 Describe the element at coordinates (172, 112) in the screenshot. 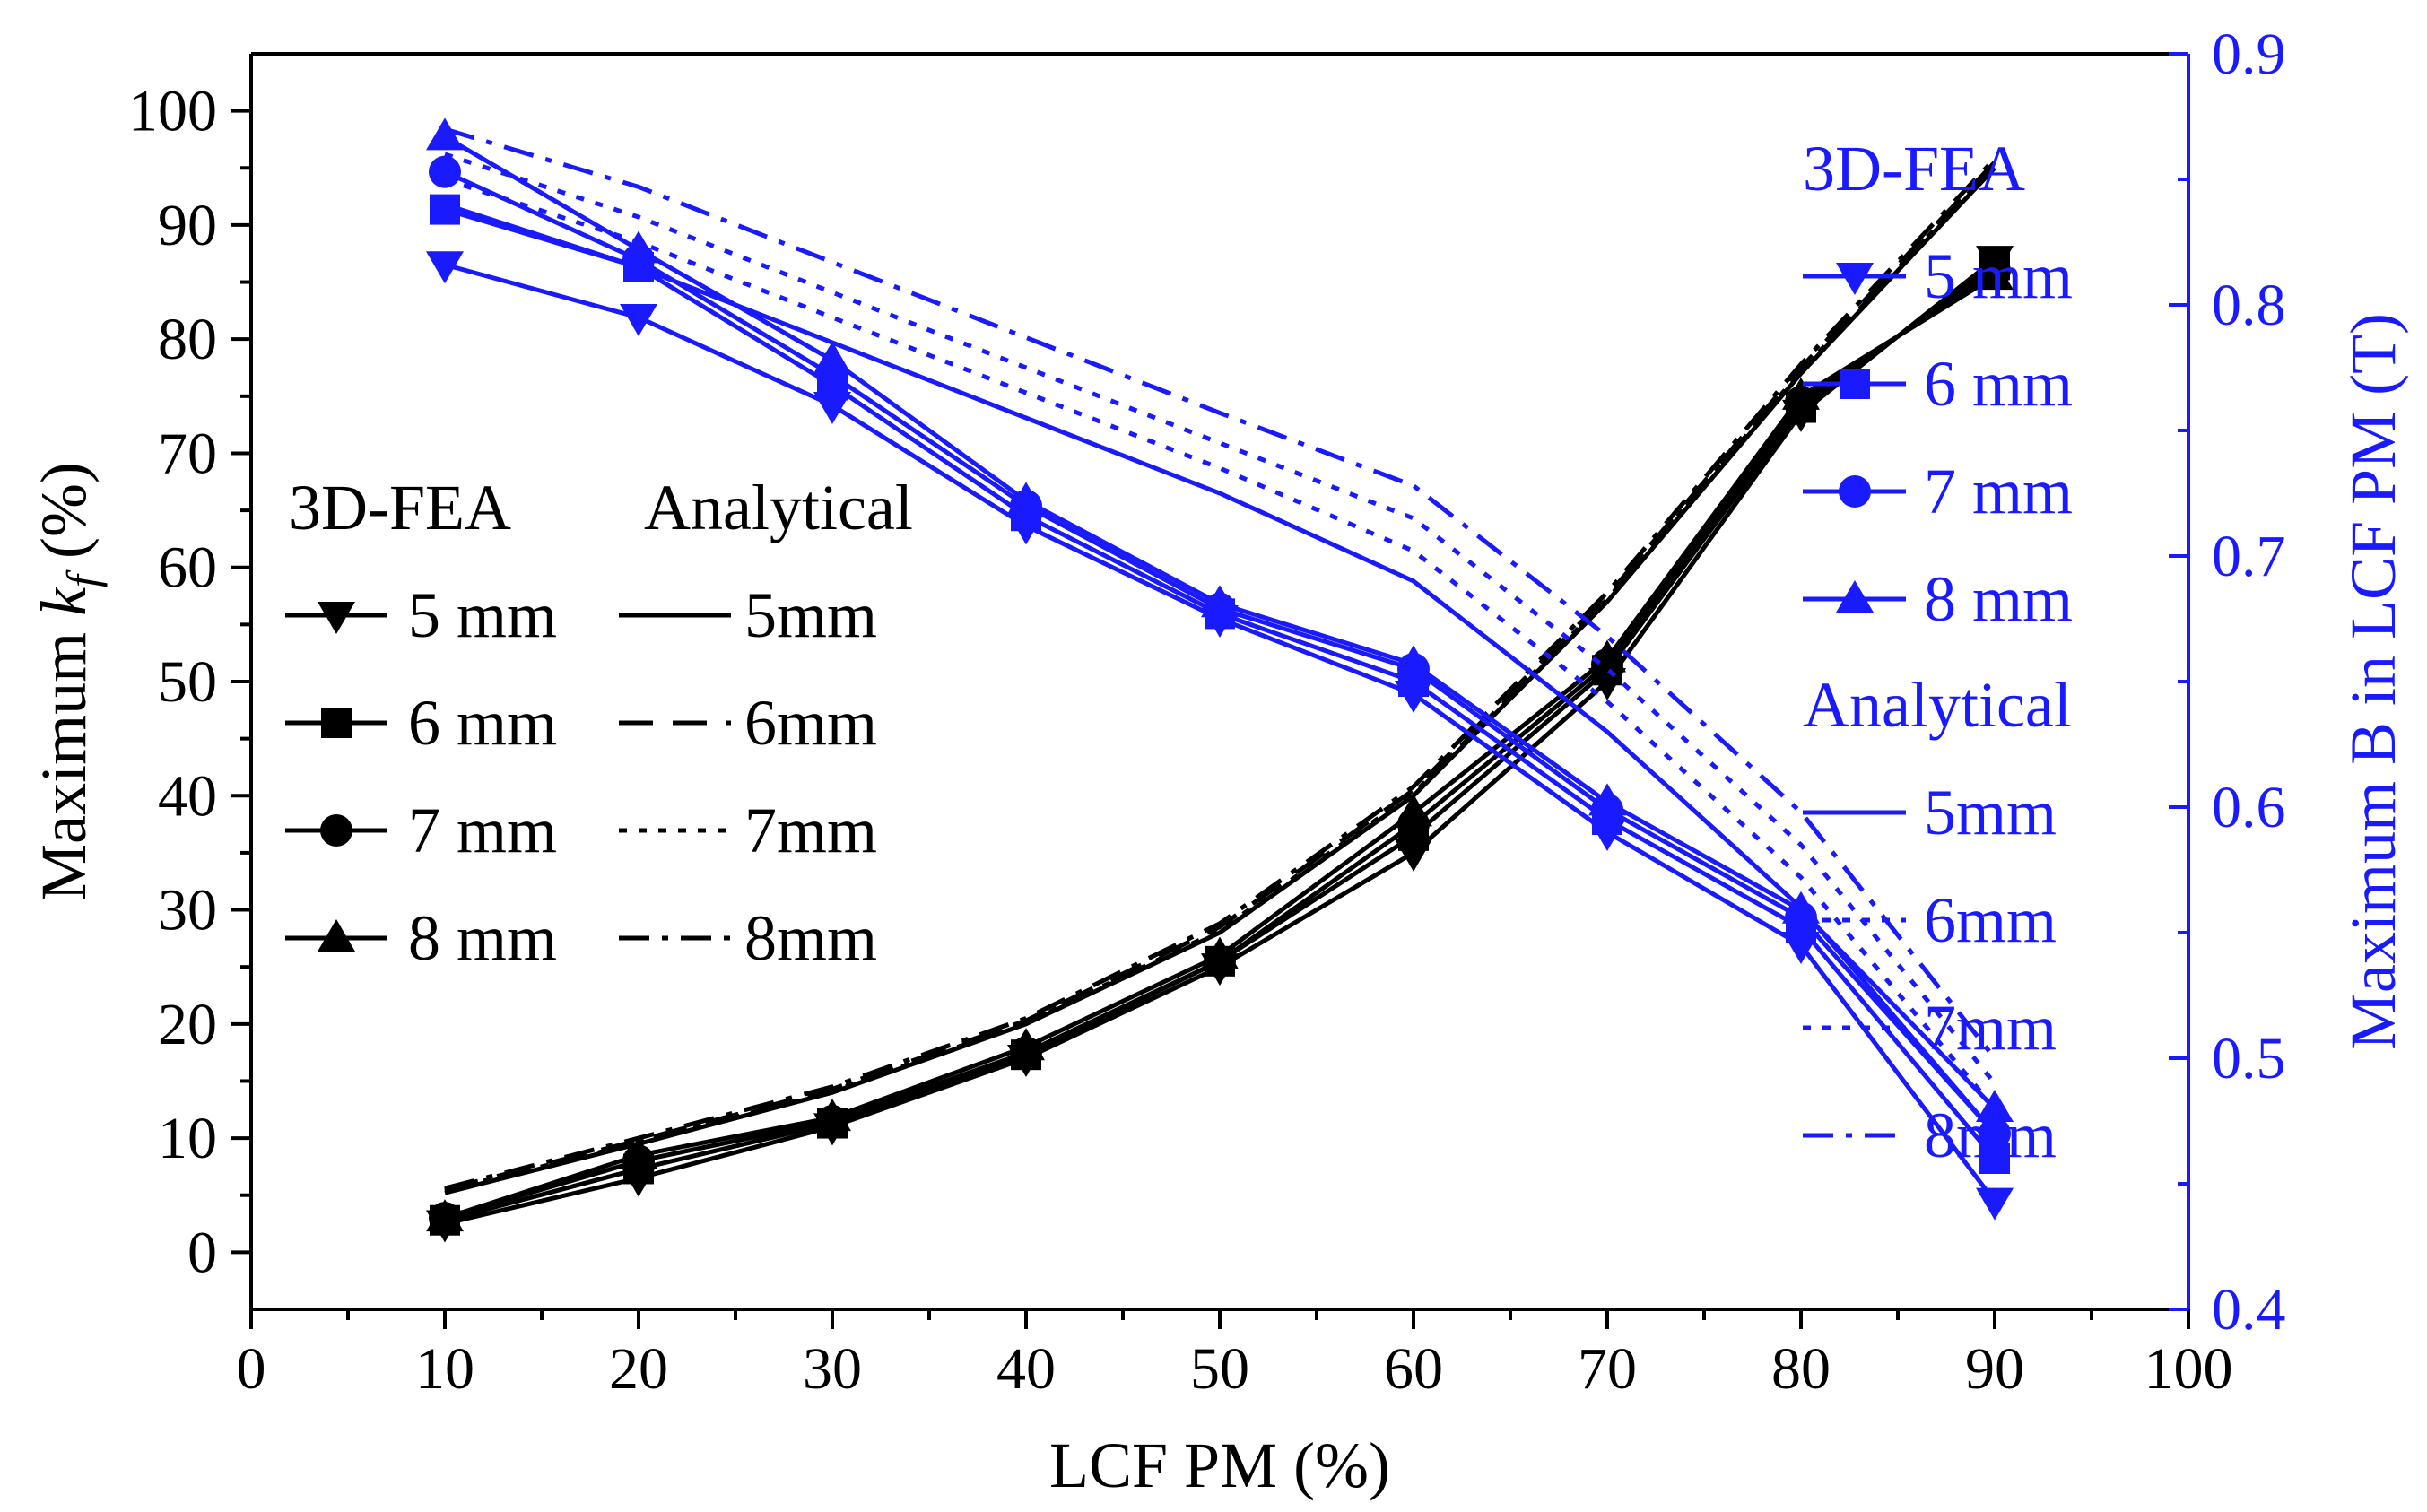

I see `left-y-tick-label: 100` at that location.